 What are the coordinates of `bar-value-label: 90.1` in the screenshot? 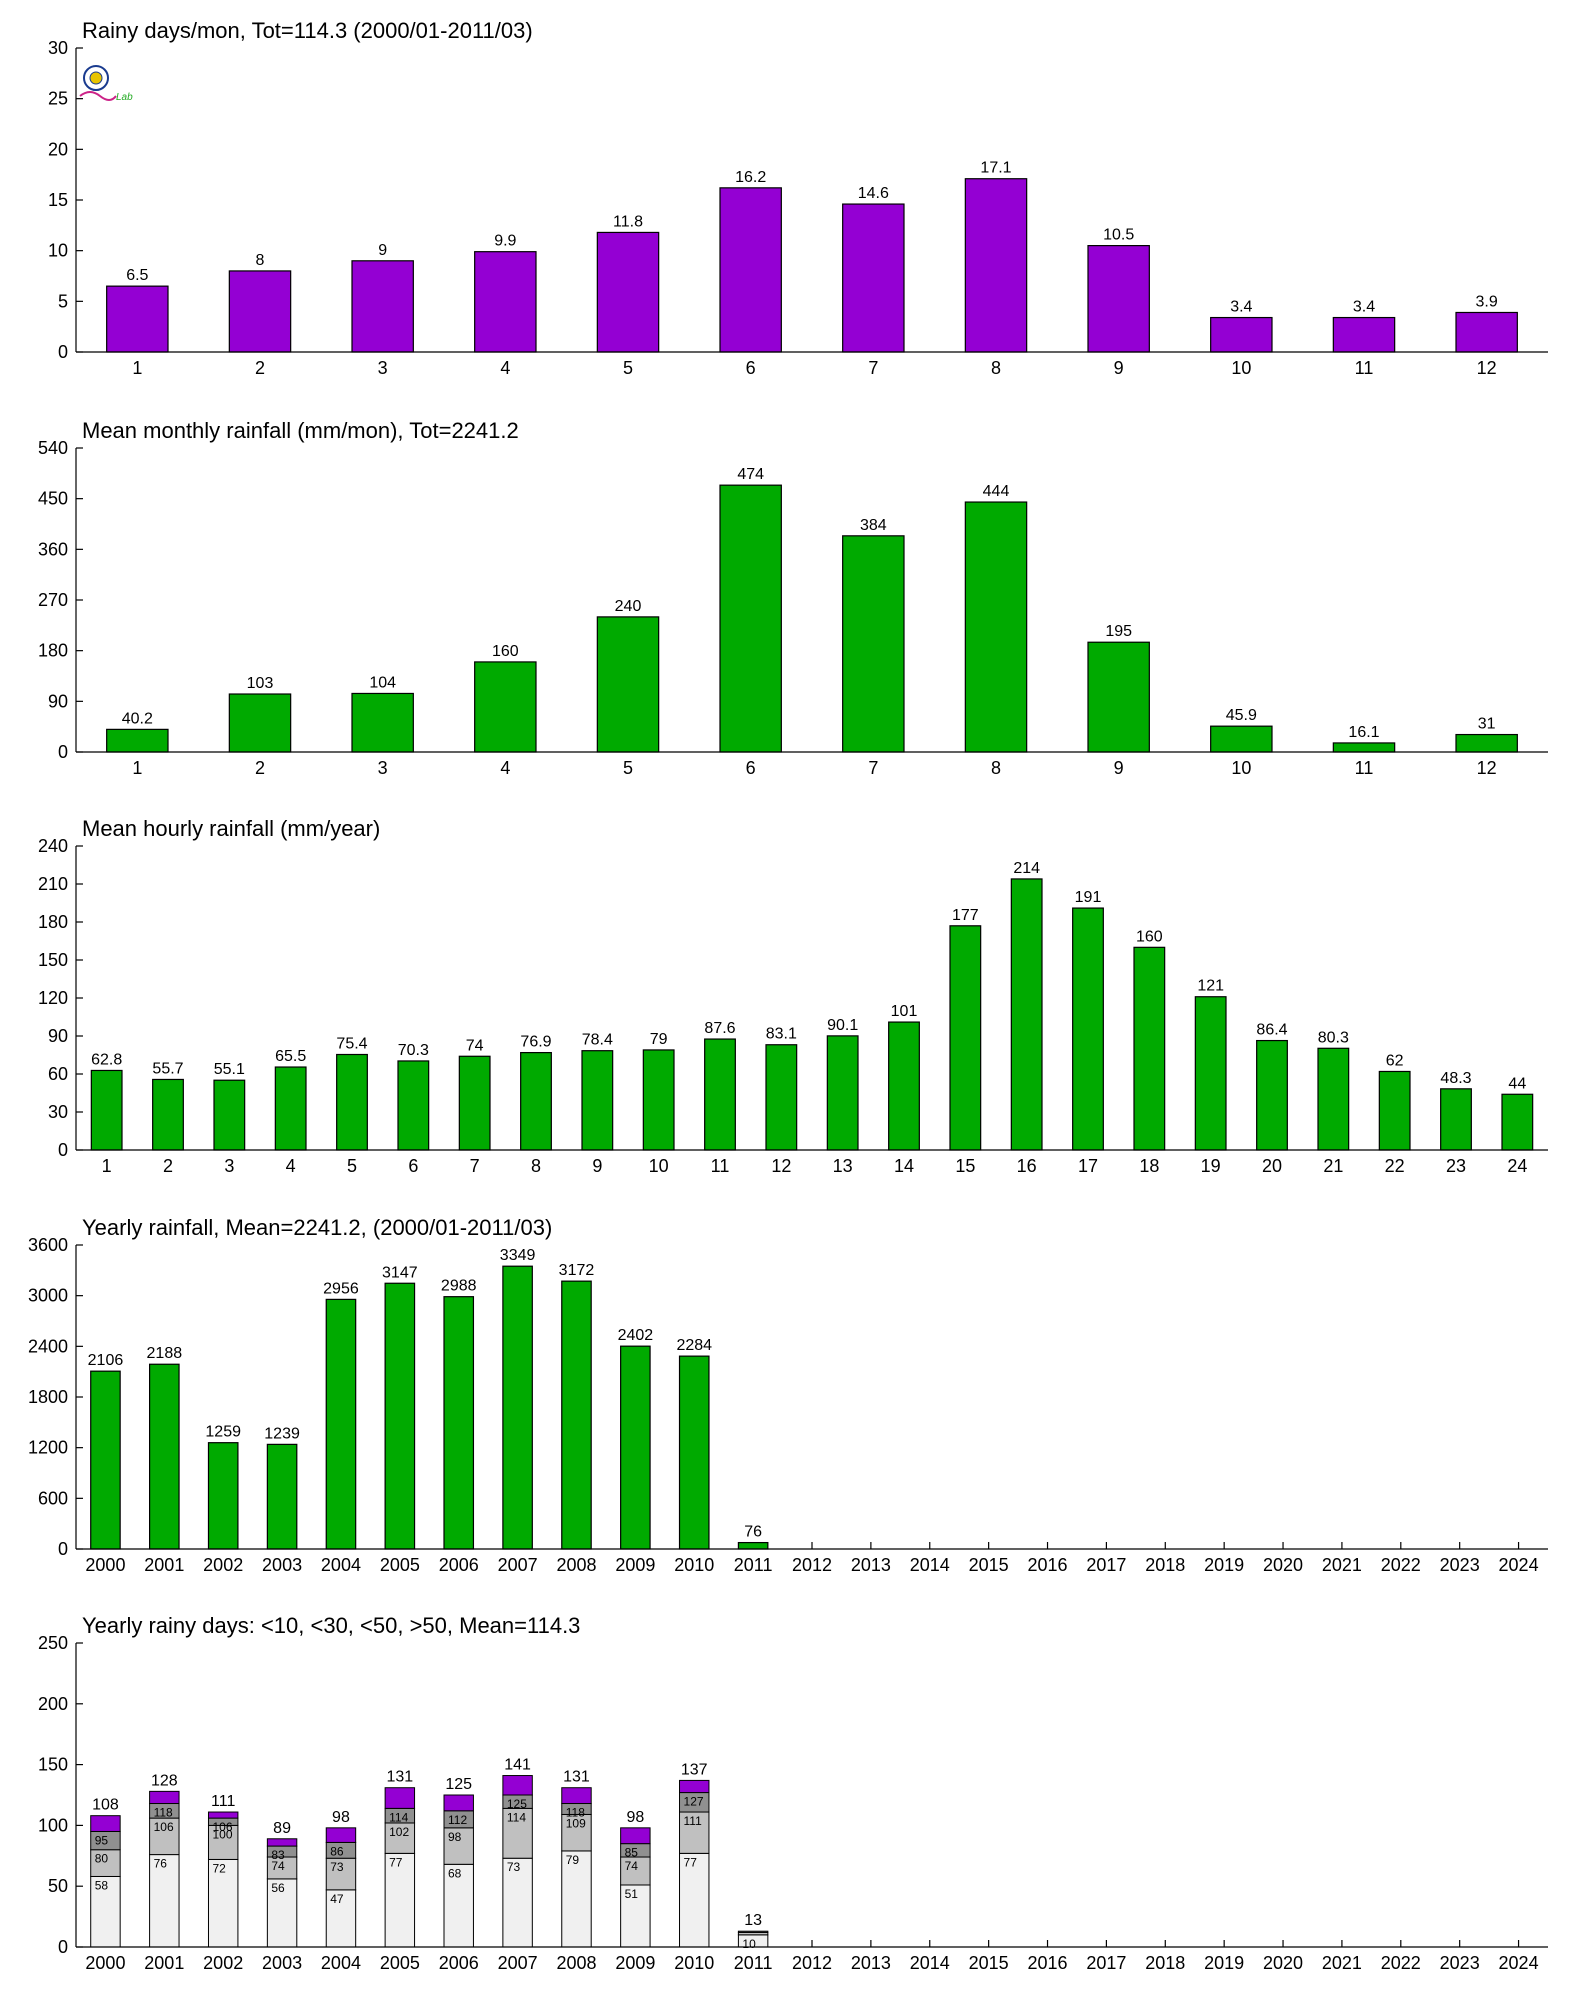 It's located at (842, 1025).